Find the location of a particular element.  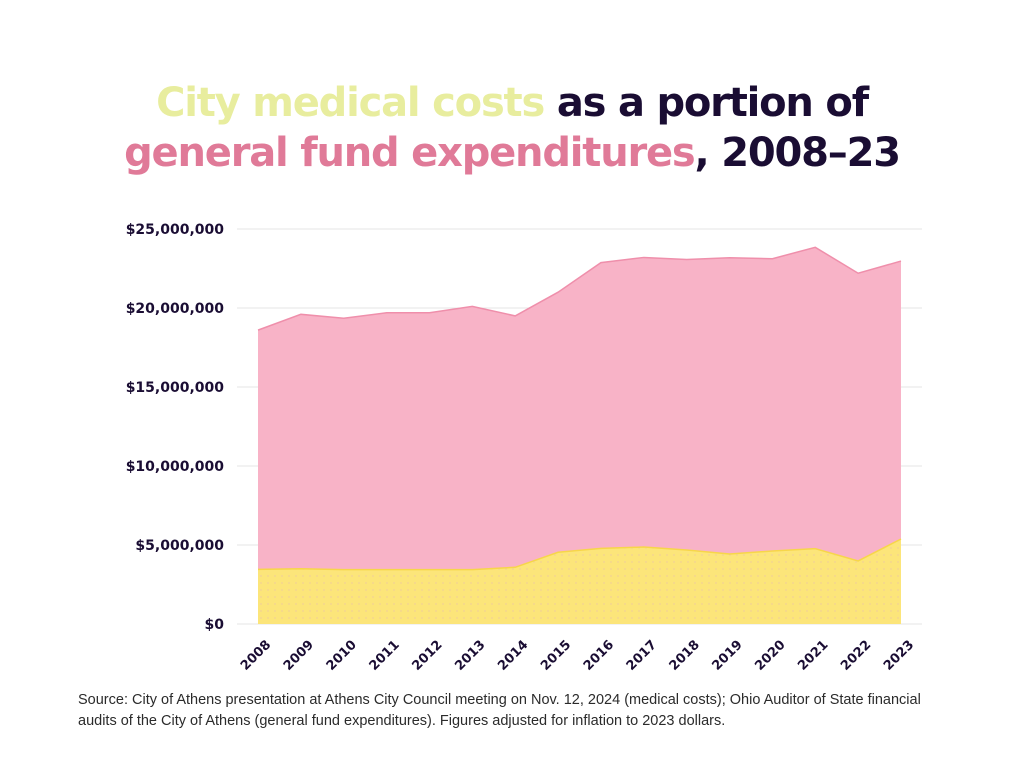

x-tick-label: 2013 is located at coordinates (470, 656).